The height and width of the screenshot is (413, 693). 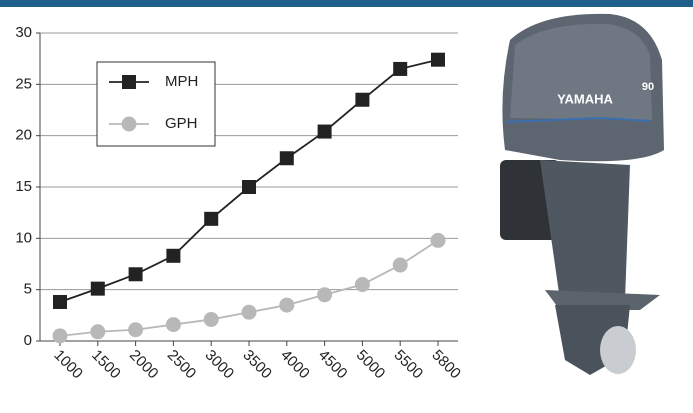 What do you see at coordinates (28, 340) in the screenshot?
I see `y-tick-label: 0` at bounding box center [28, 340].